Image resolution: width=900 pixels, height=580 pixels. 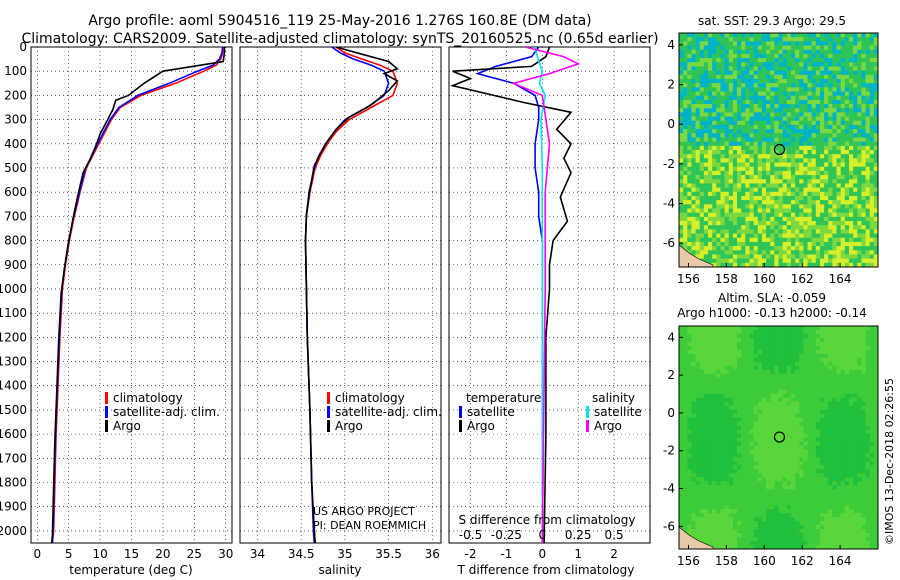 What do you see at coordinates (764, 279) in the screenshot?
I see `map-x-tick-label: 160` at bounding box center [764, 279].